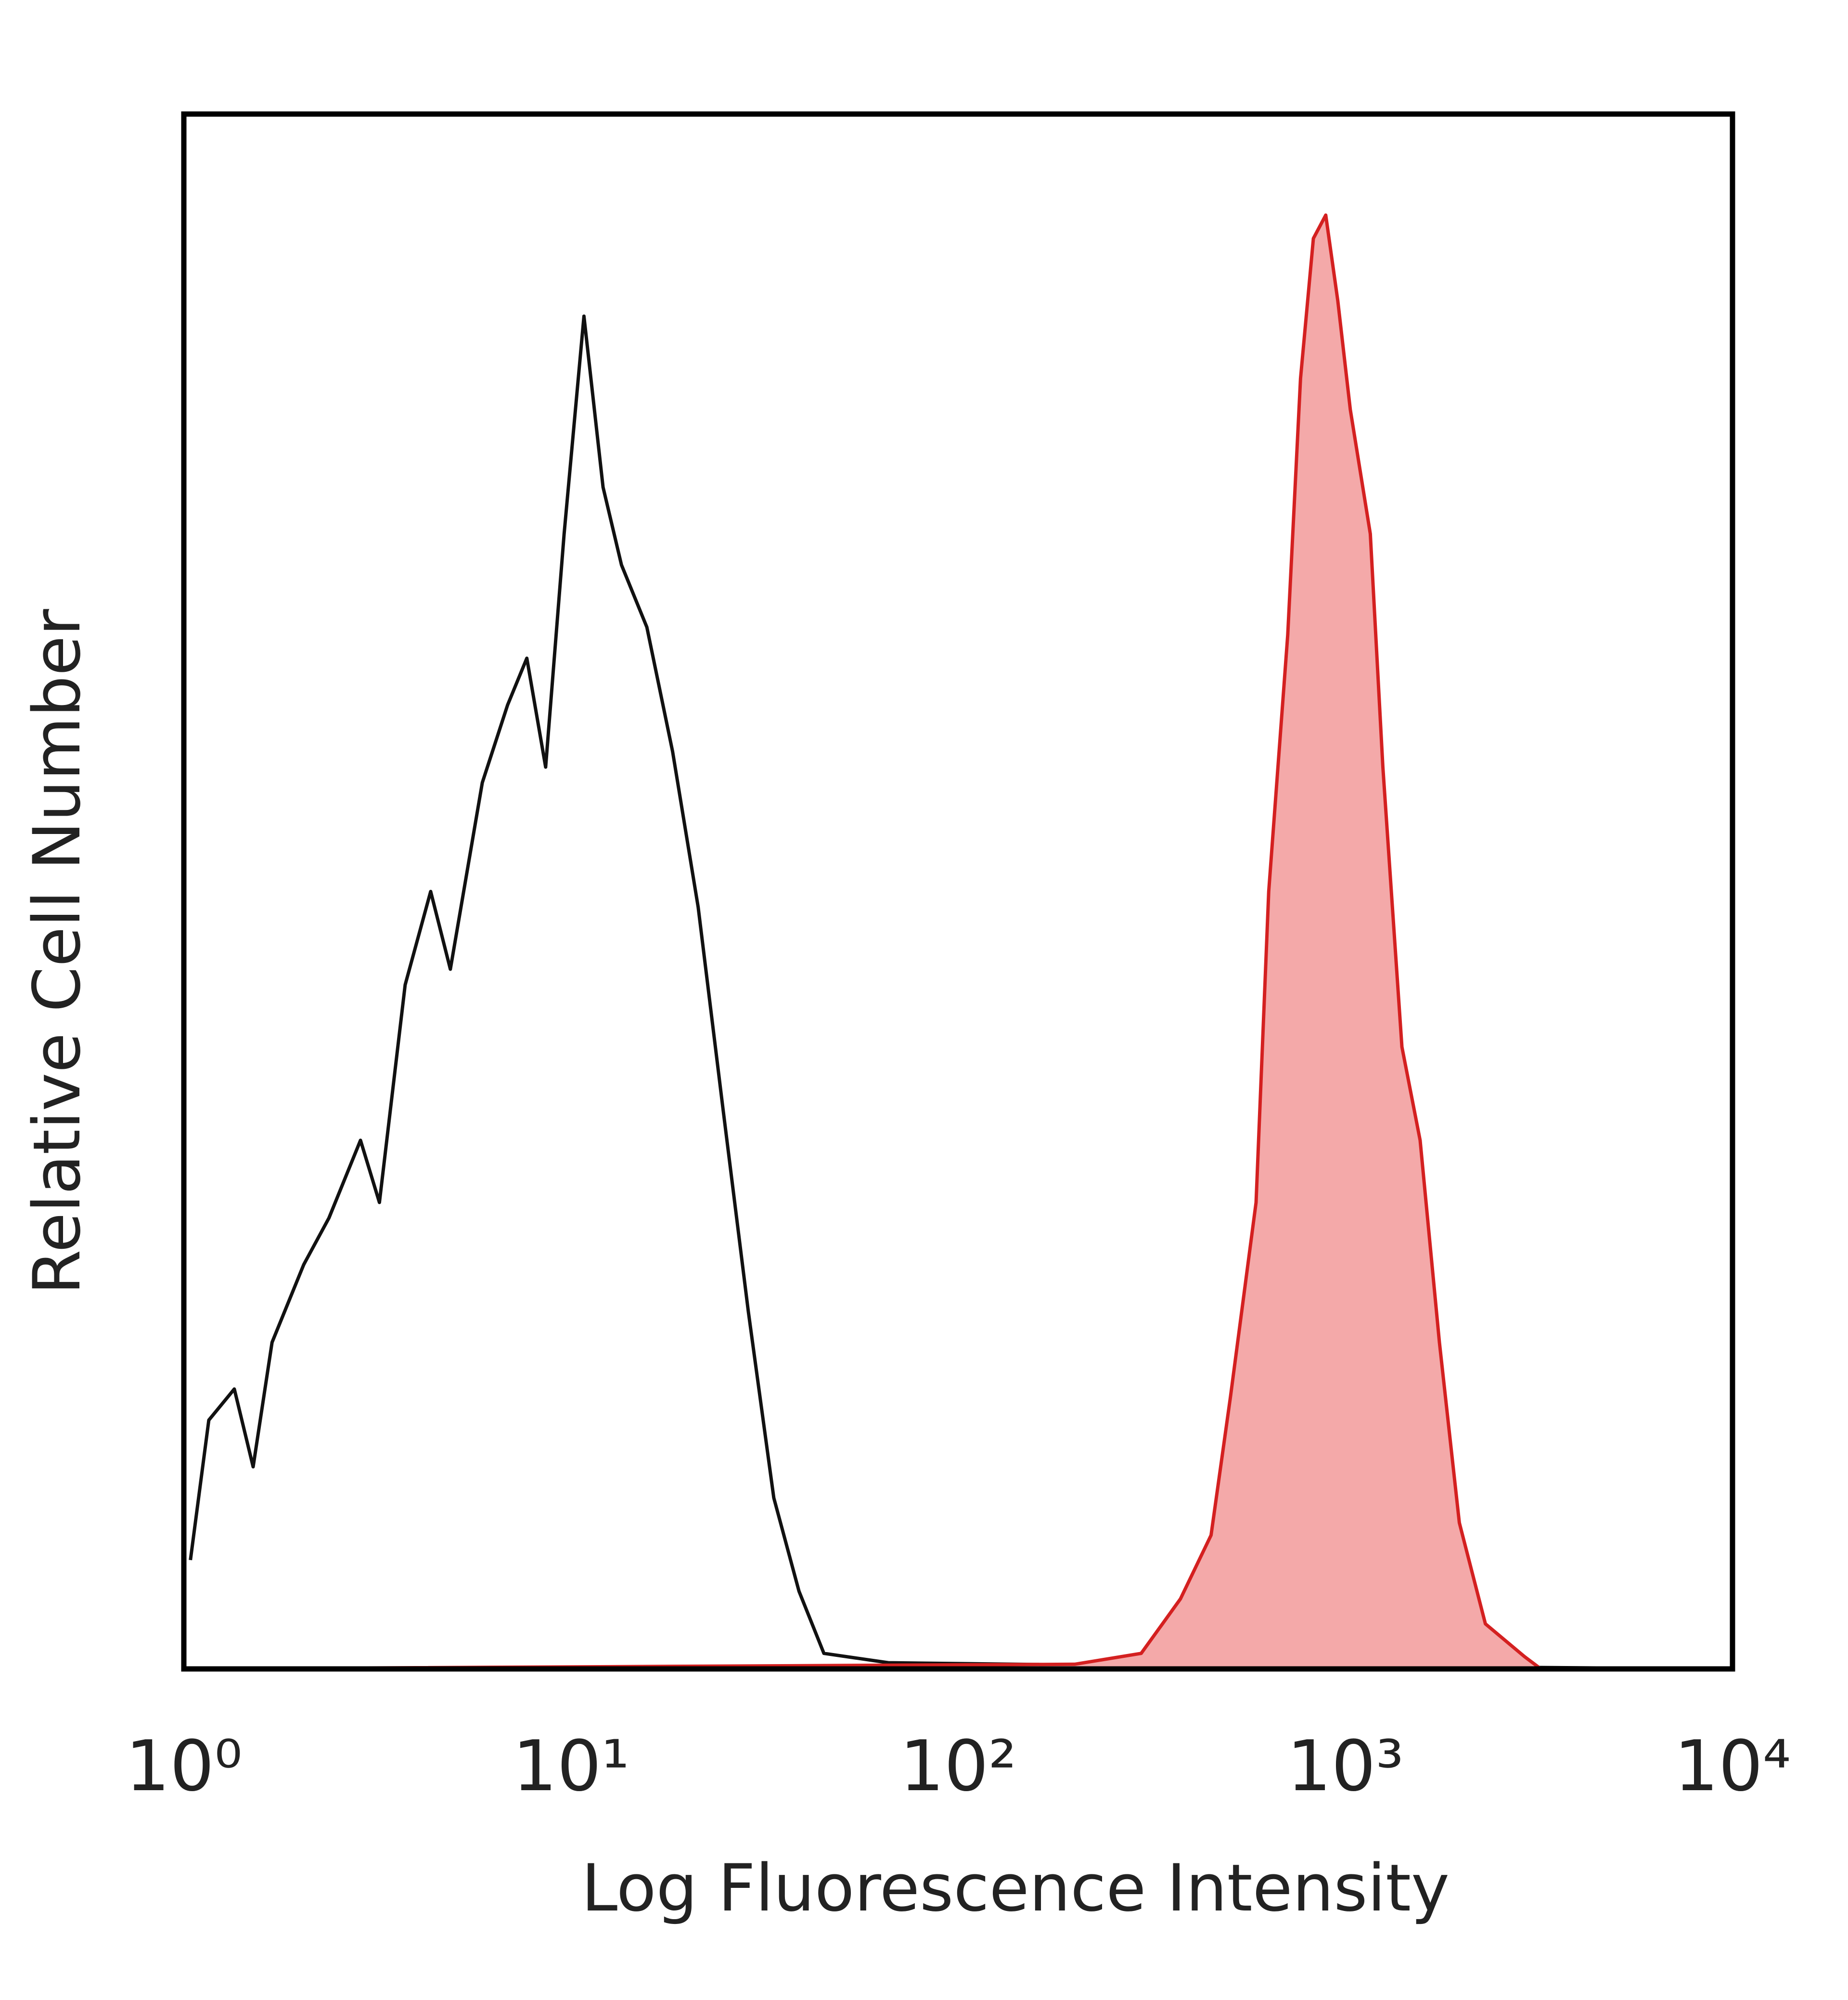  What do you see at coordinates (571, 1766) in the screenshot?
I see `x-tick-label: 10¹` at bounding box center [571, 1766].